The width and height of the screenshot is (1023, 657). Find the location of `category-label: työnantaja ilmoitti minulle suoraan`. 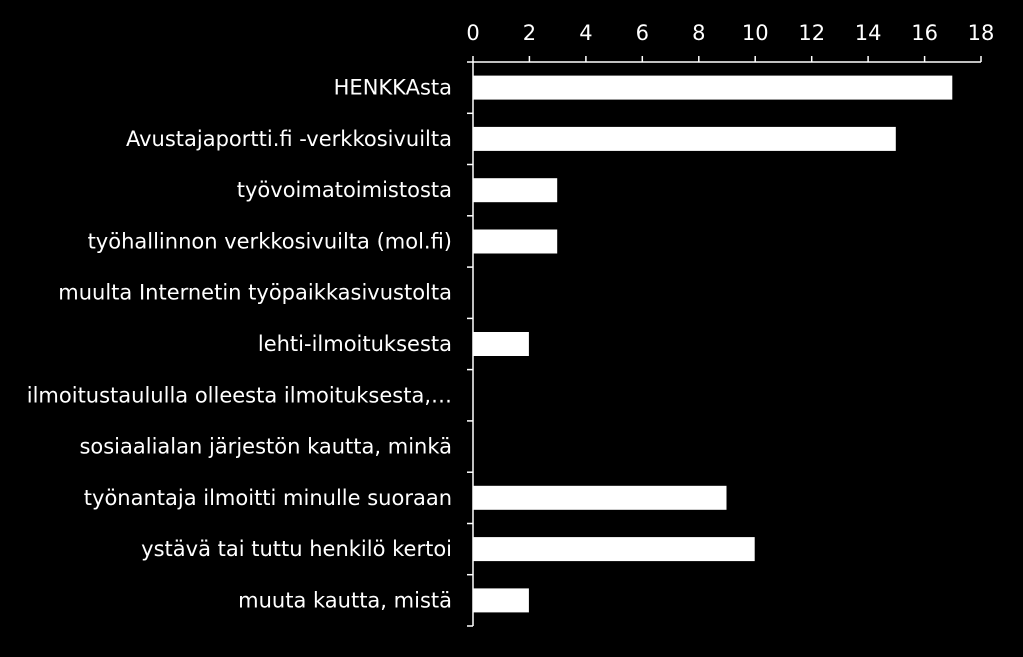

category-label: työnantaja ilmoitti minulle suoraan is located at coordinates (268, 498).